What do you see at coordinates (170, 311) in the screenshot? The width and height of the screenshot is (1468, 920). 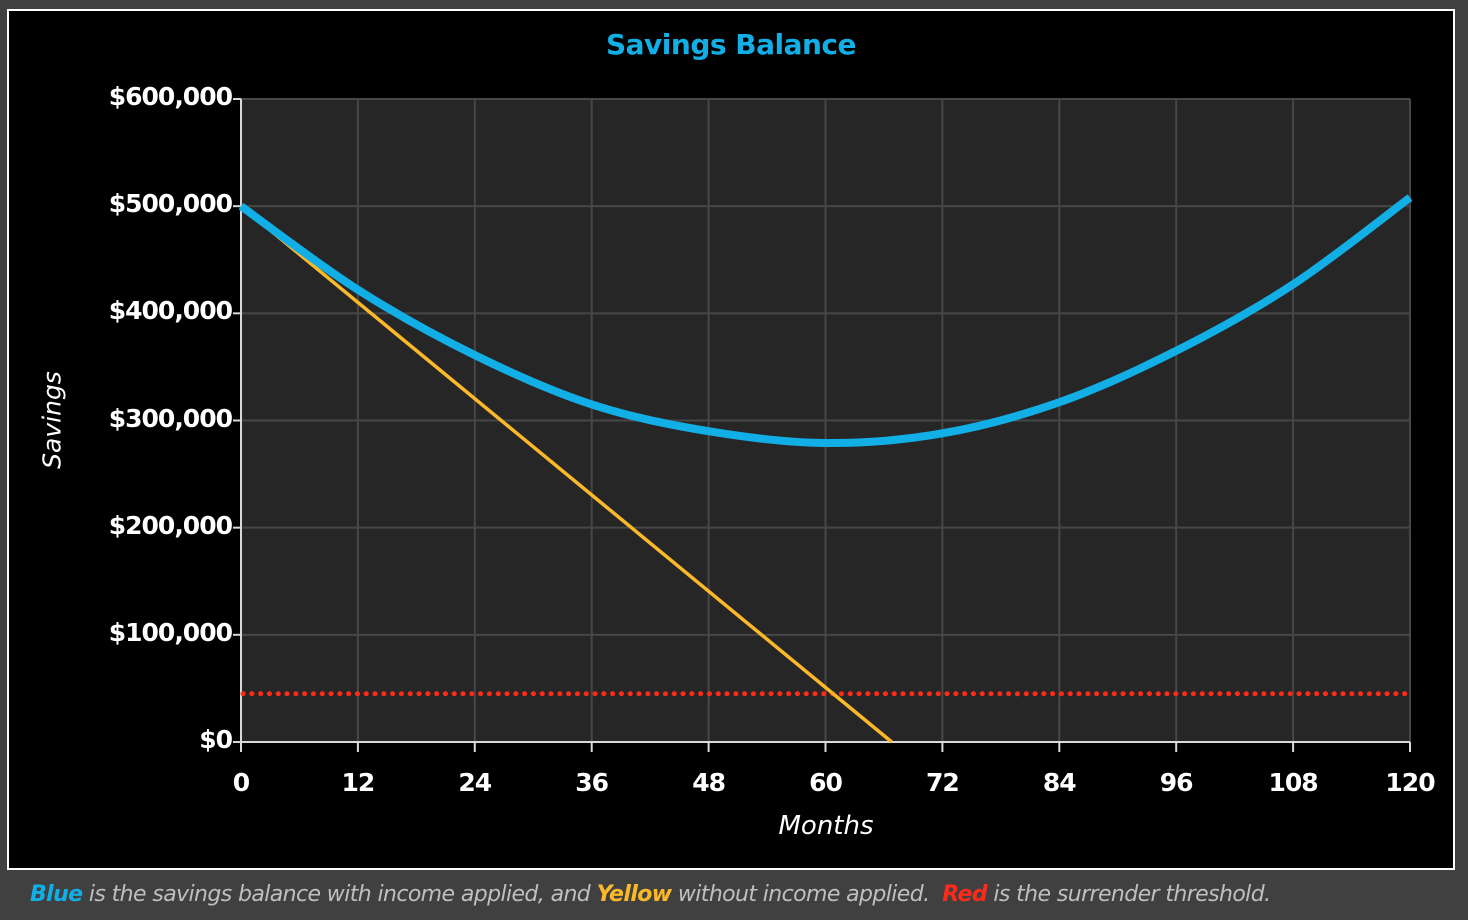 I see `y-tick-label: $400,000` at bounding box center [170, 311].